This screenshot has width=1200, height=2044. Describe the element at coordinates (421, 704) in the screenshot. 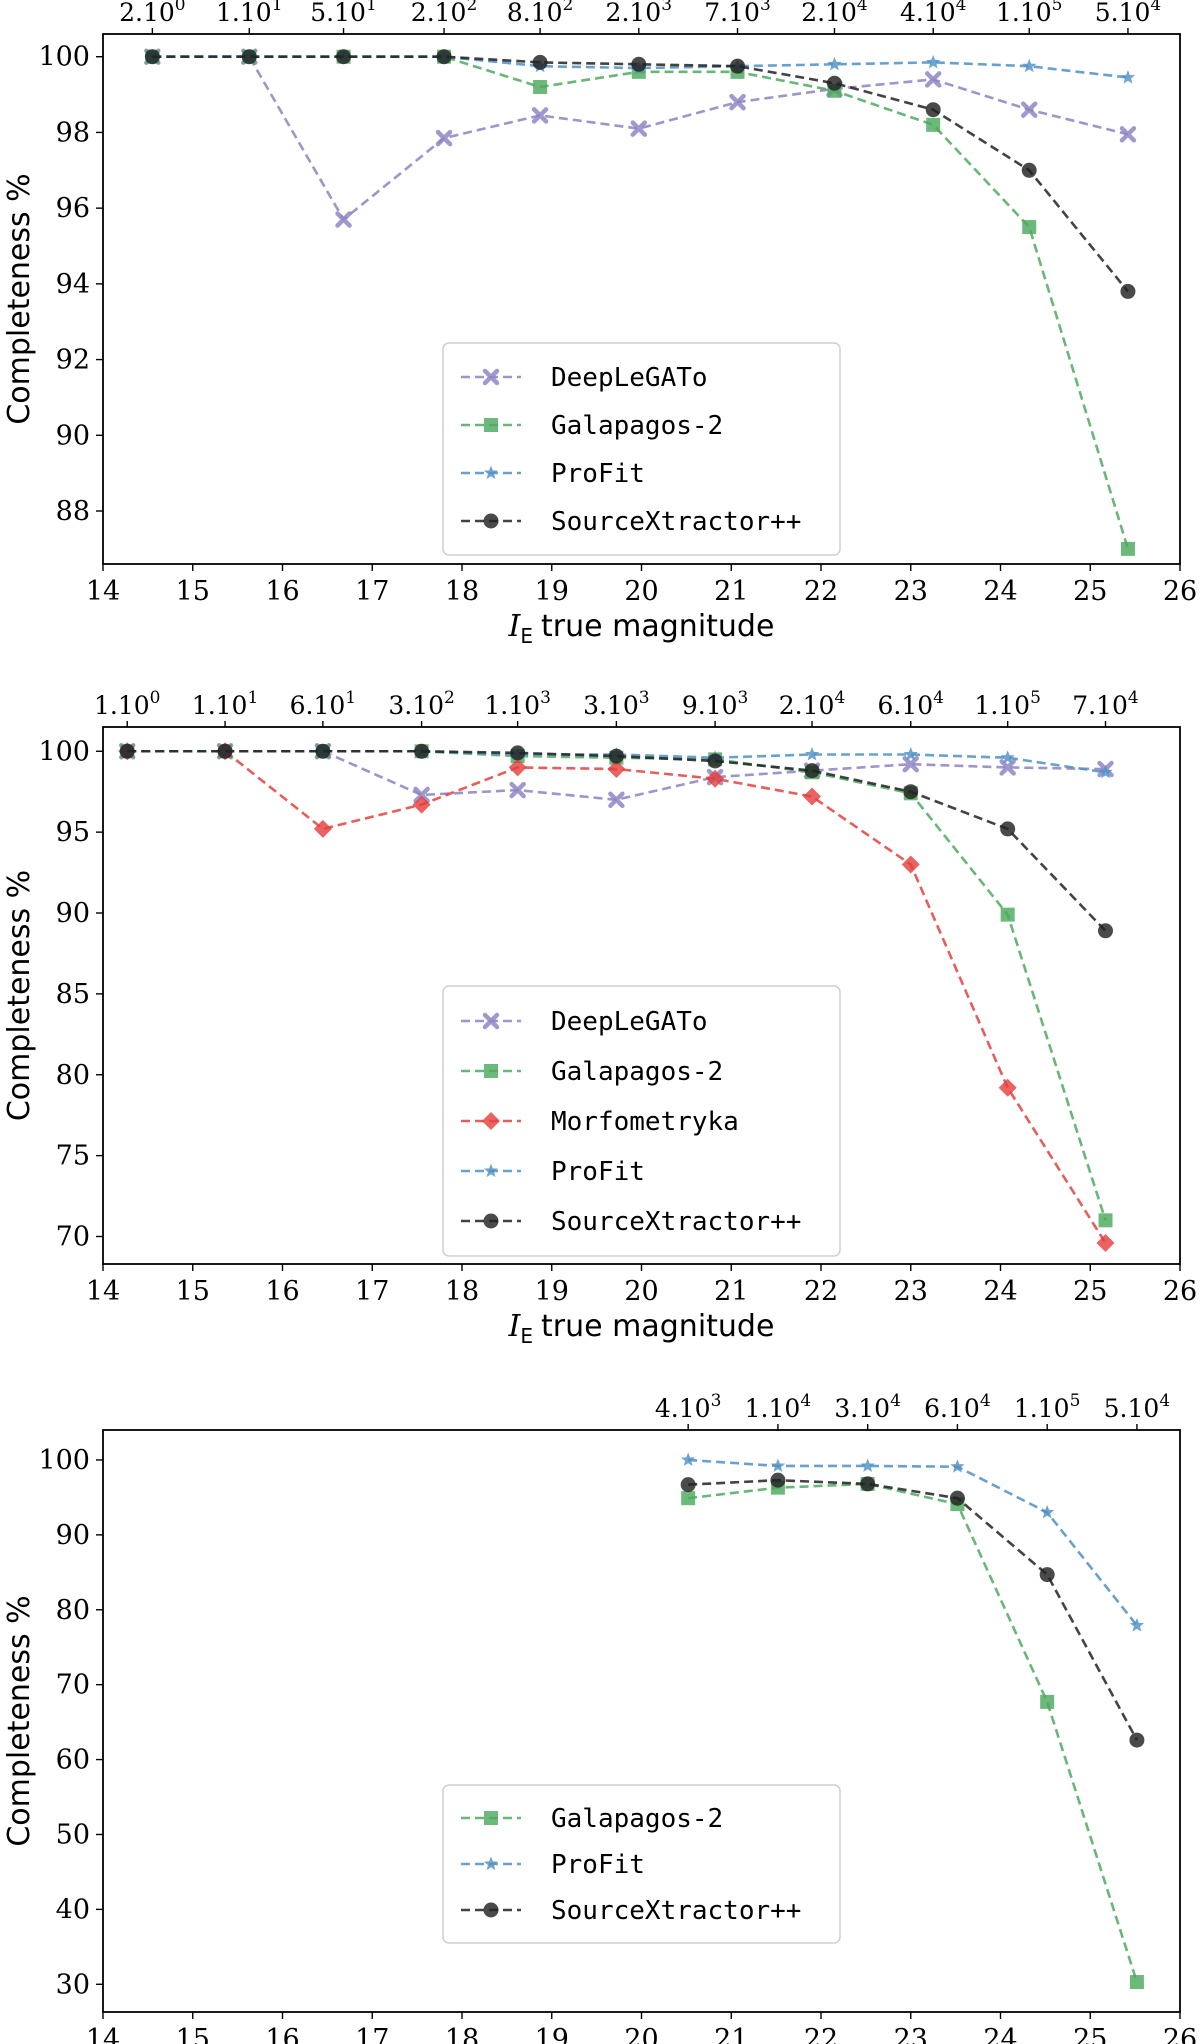

I see `top-count-label: 3.102` at that location.